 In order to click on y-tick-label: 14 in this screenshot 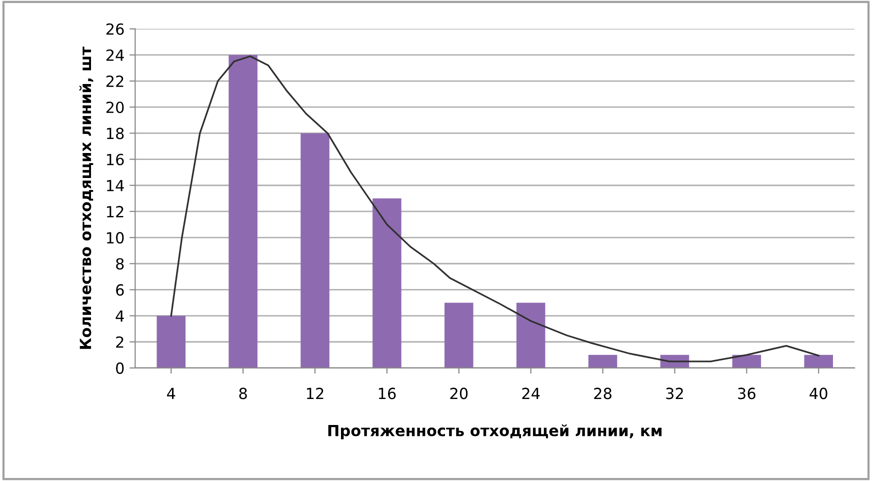, I will do `click(115, 186)`.